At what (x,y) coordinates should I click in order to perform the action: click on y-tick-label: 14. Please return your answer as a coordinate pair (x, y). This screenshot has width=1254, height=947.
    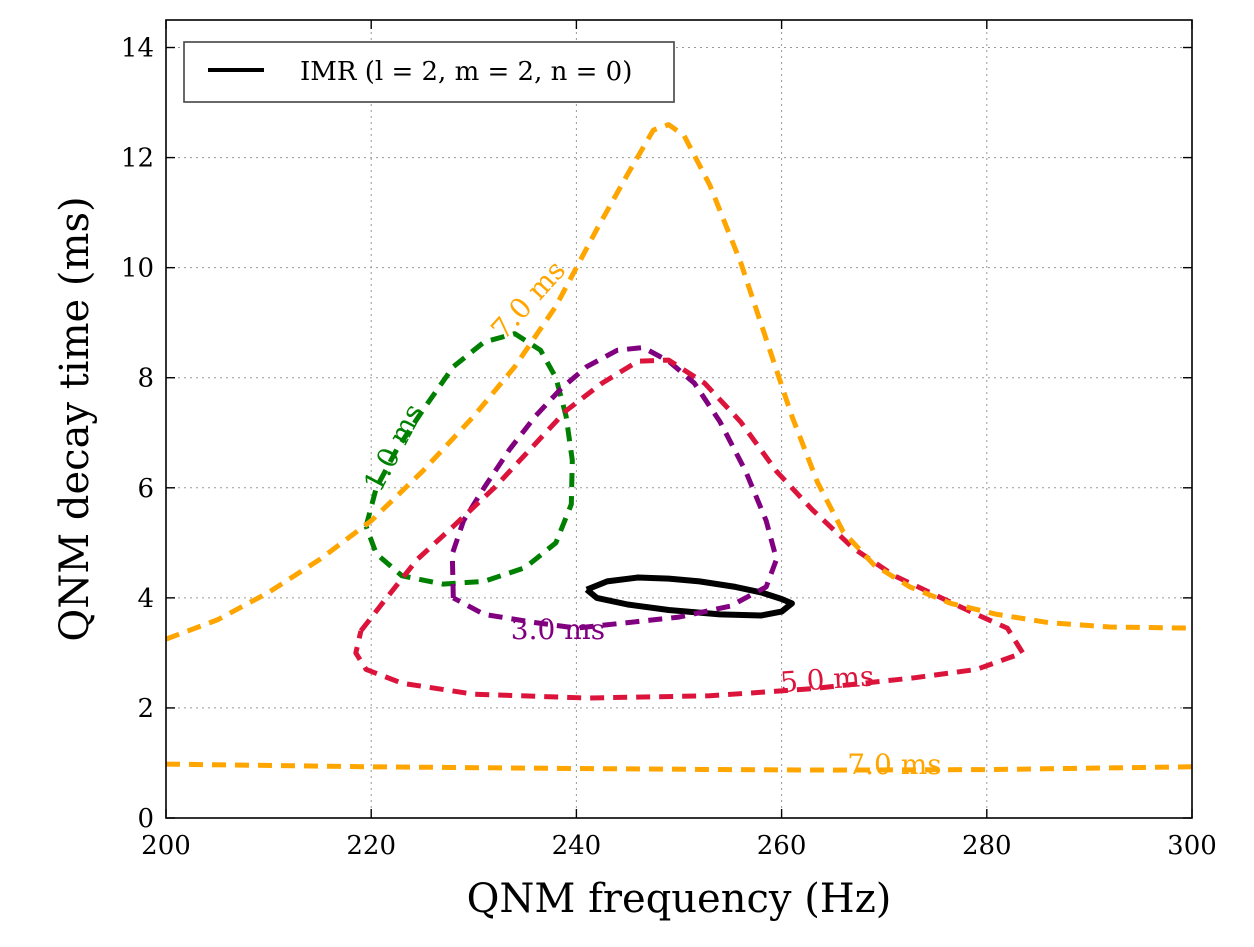
    Looking at the image, I should click on (137, 49).